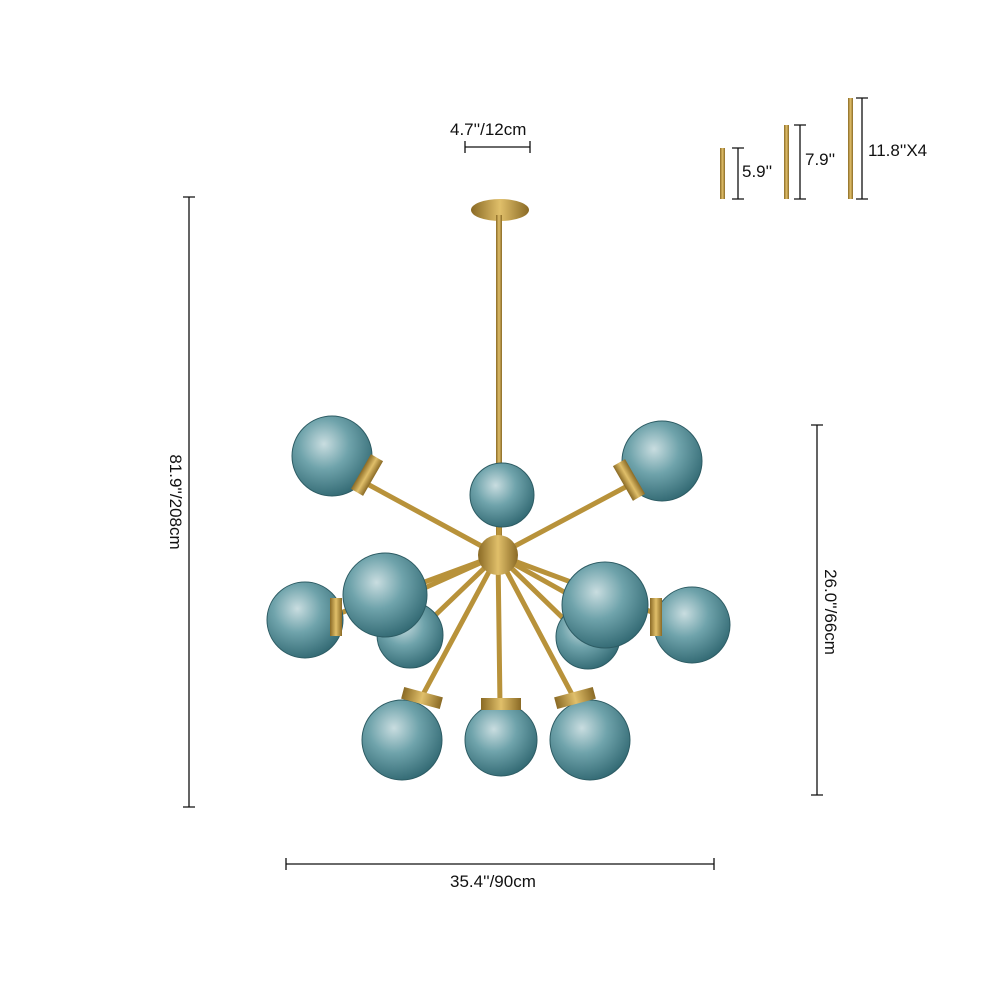 This screenshot has height=1000, width=1000. Describe the element at coordinates (488, 129) in the screenshot. I see `canopy-width-label: 4.7''/12cm` at that location.